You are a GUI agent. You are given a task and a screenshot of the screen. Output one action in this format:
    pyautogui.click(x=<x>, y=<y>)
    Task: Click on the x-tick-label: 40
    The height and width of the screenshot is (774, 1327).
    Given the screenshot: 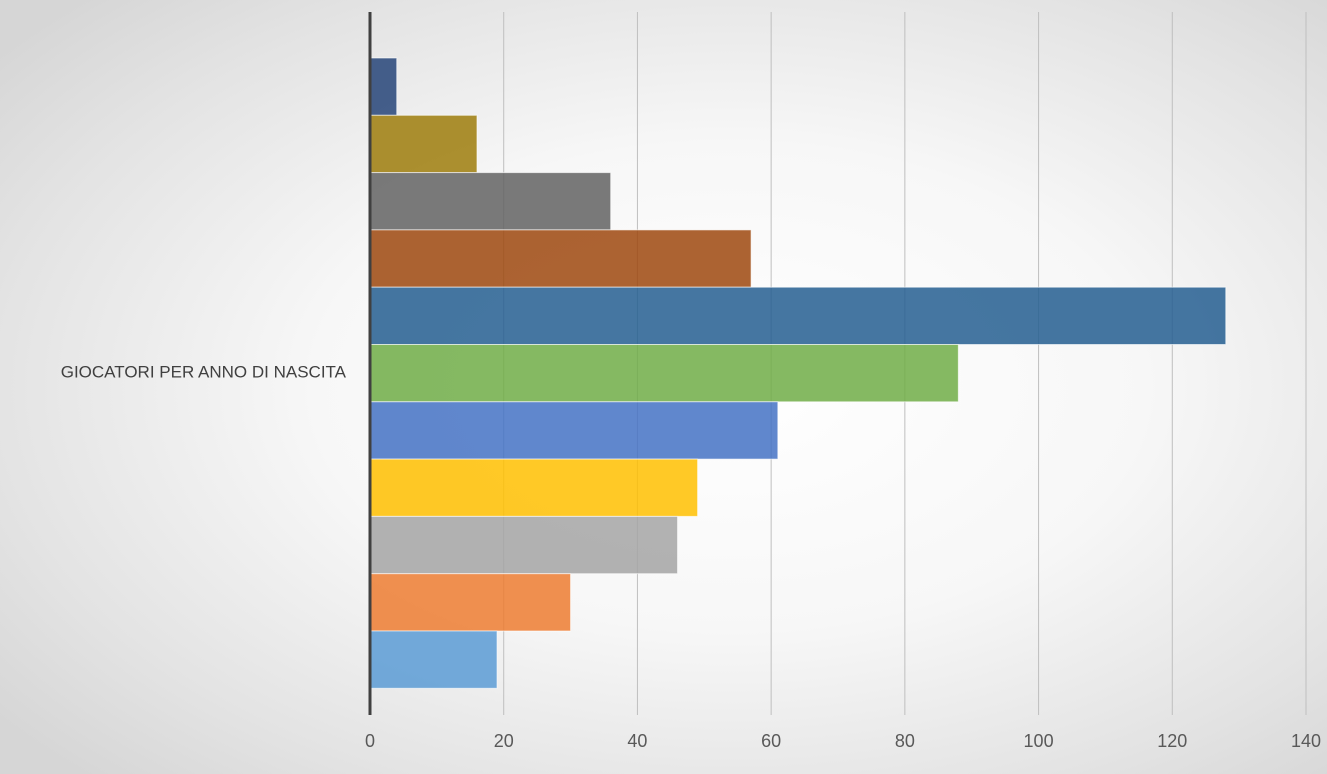 What is the action you would take?
    pyautogui.click(x=637, y=741)
    